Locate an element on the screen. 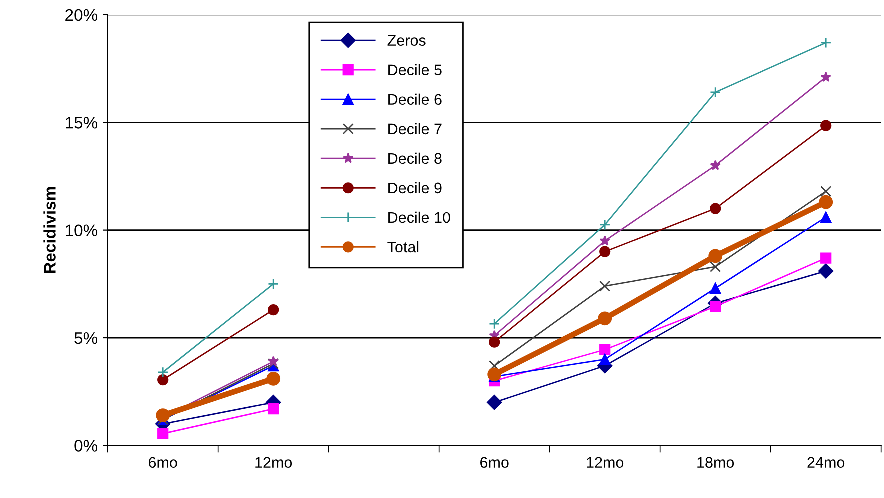 Image resolution: width=884 pixels, height=498 pixels. legend-label: Decile 10 is located at coordinates (419, 218).